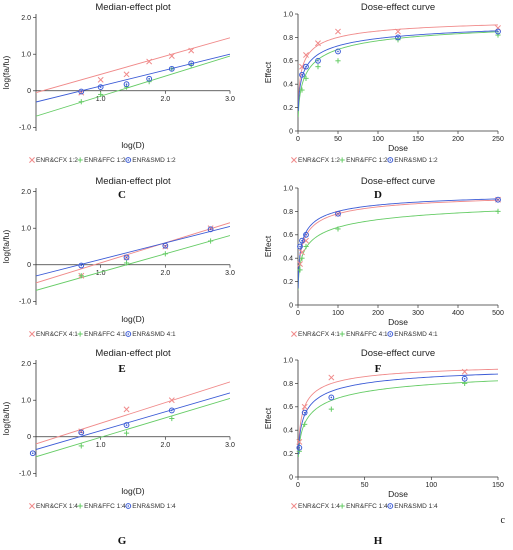 The width and height of the screenshot is (513, 550). Describe the element at coordinates (288, 431) in the screenshot. I see `y-tick-label: 0.4` at that location.